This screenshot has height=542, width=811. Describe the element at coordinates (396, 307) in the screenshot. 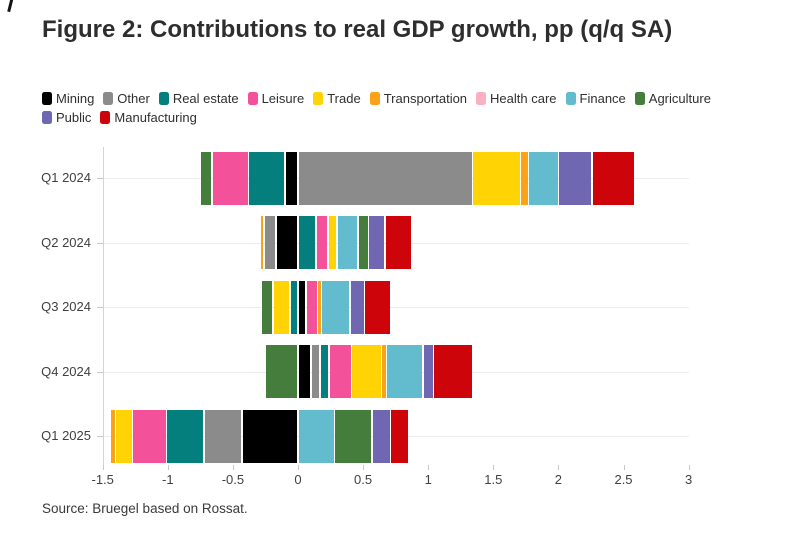

I see `row-gridline` at that location.